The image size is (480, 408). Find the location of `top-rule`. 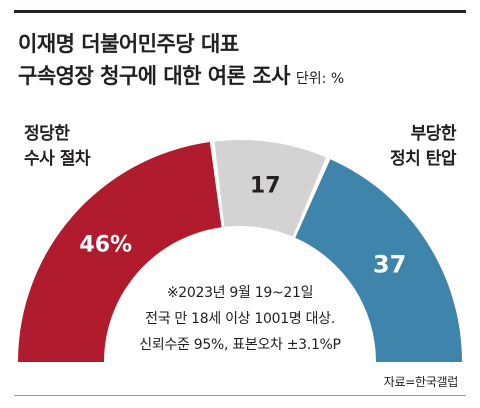

top-rule is located at coordinates (240, 11).